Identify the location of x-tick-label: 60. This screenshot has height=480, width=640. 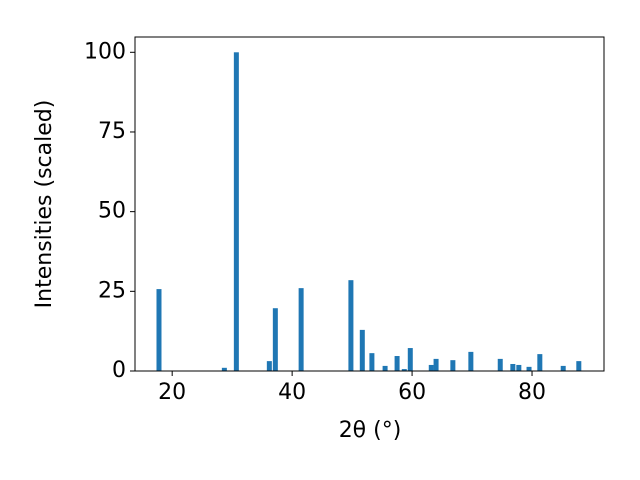
(412, 392).